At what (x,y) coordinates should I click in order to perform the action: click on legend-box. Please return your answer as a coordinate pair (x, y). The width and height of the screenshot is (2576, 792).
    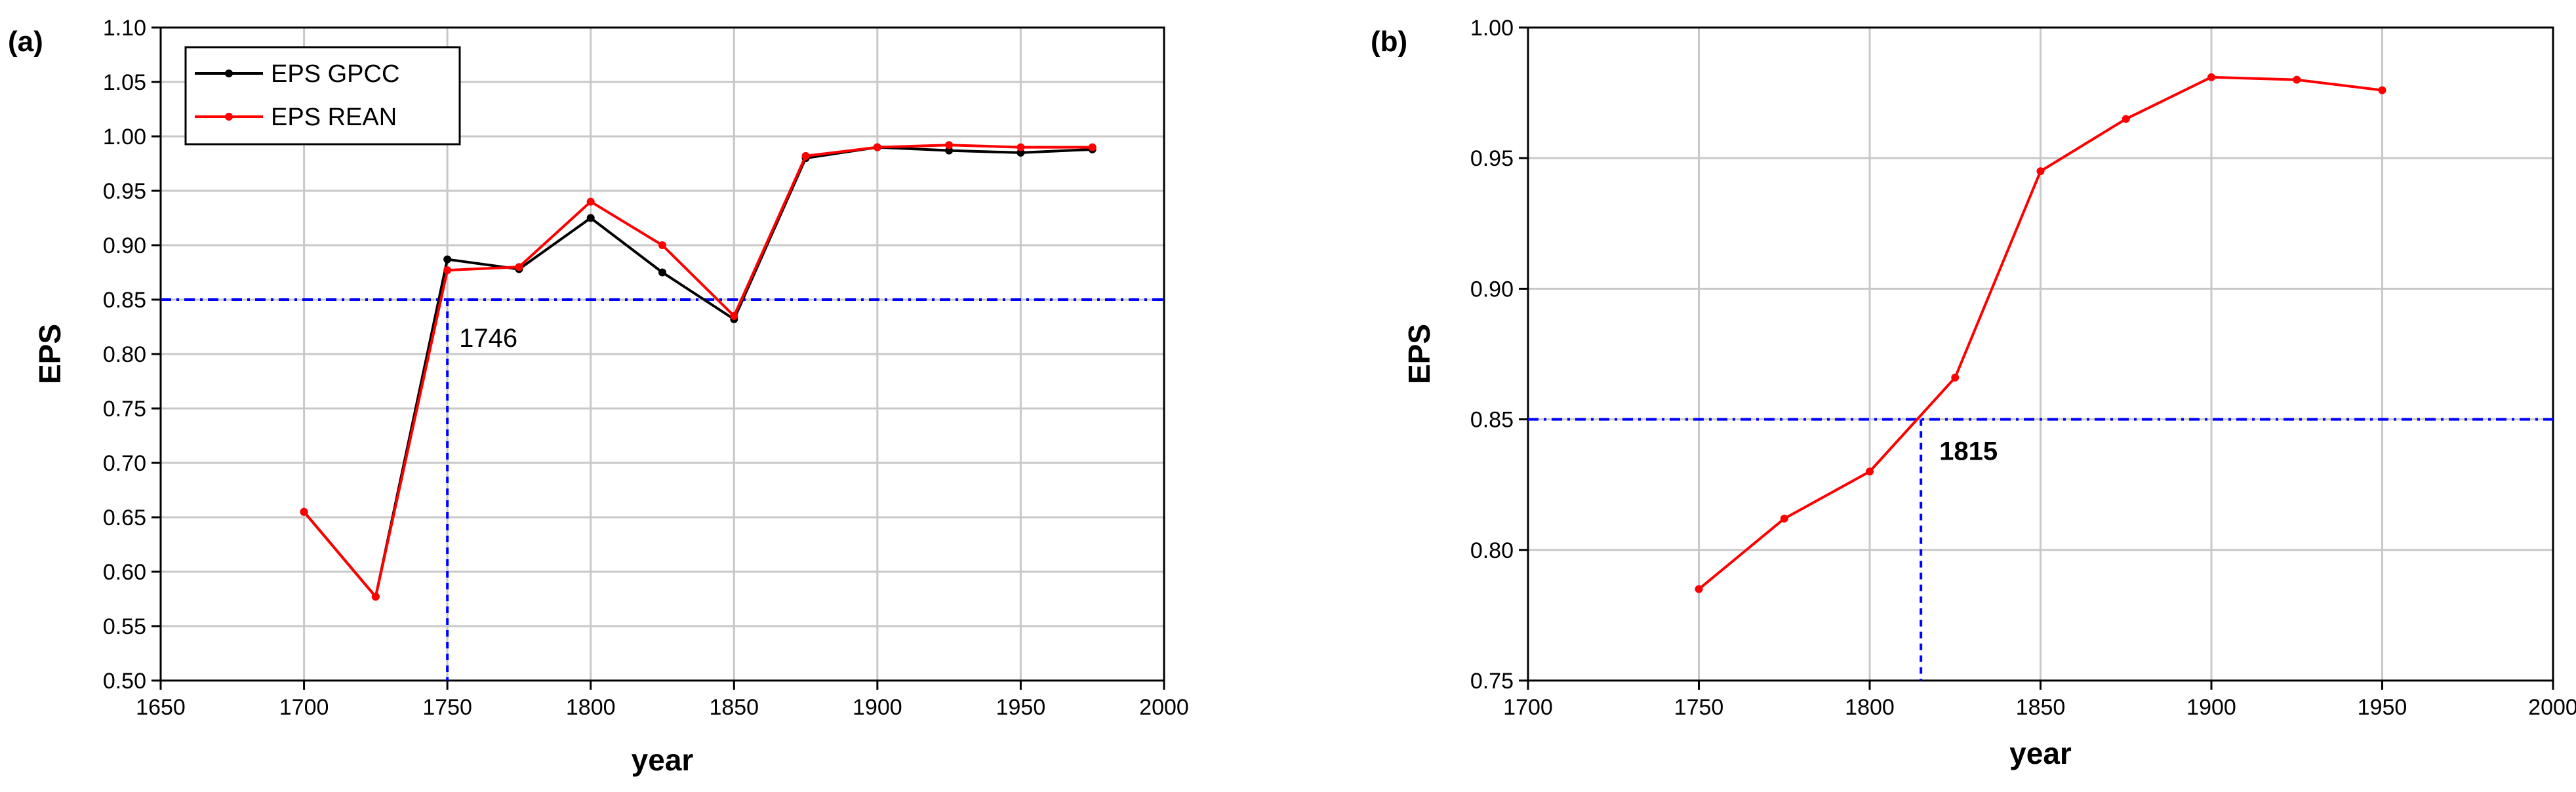
    Looking at the image, I should click on (322, 96).